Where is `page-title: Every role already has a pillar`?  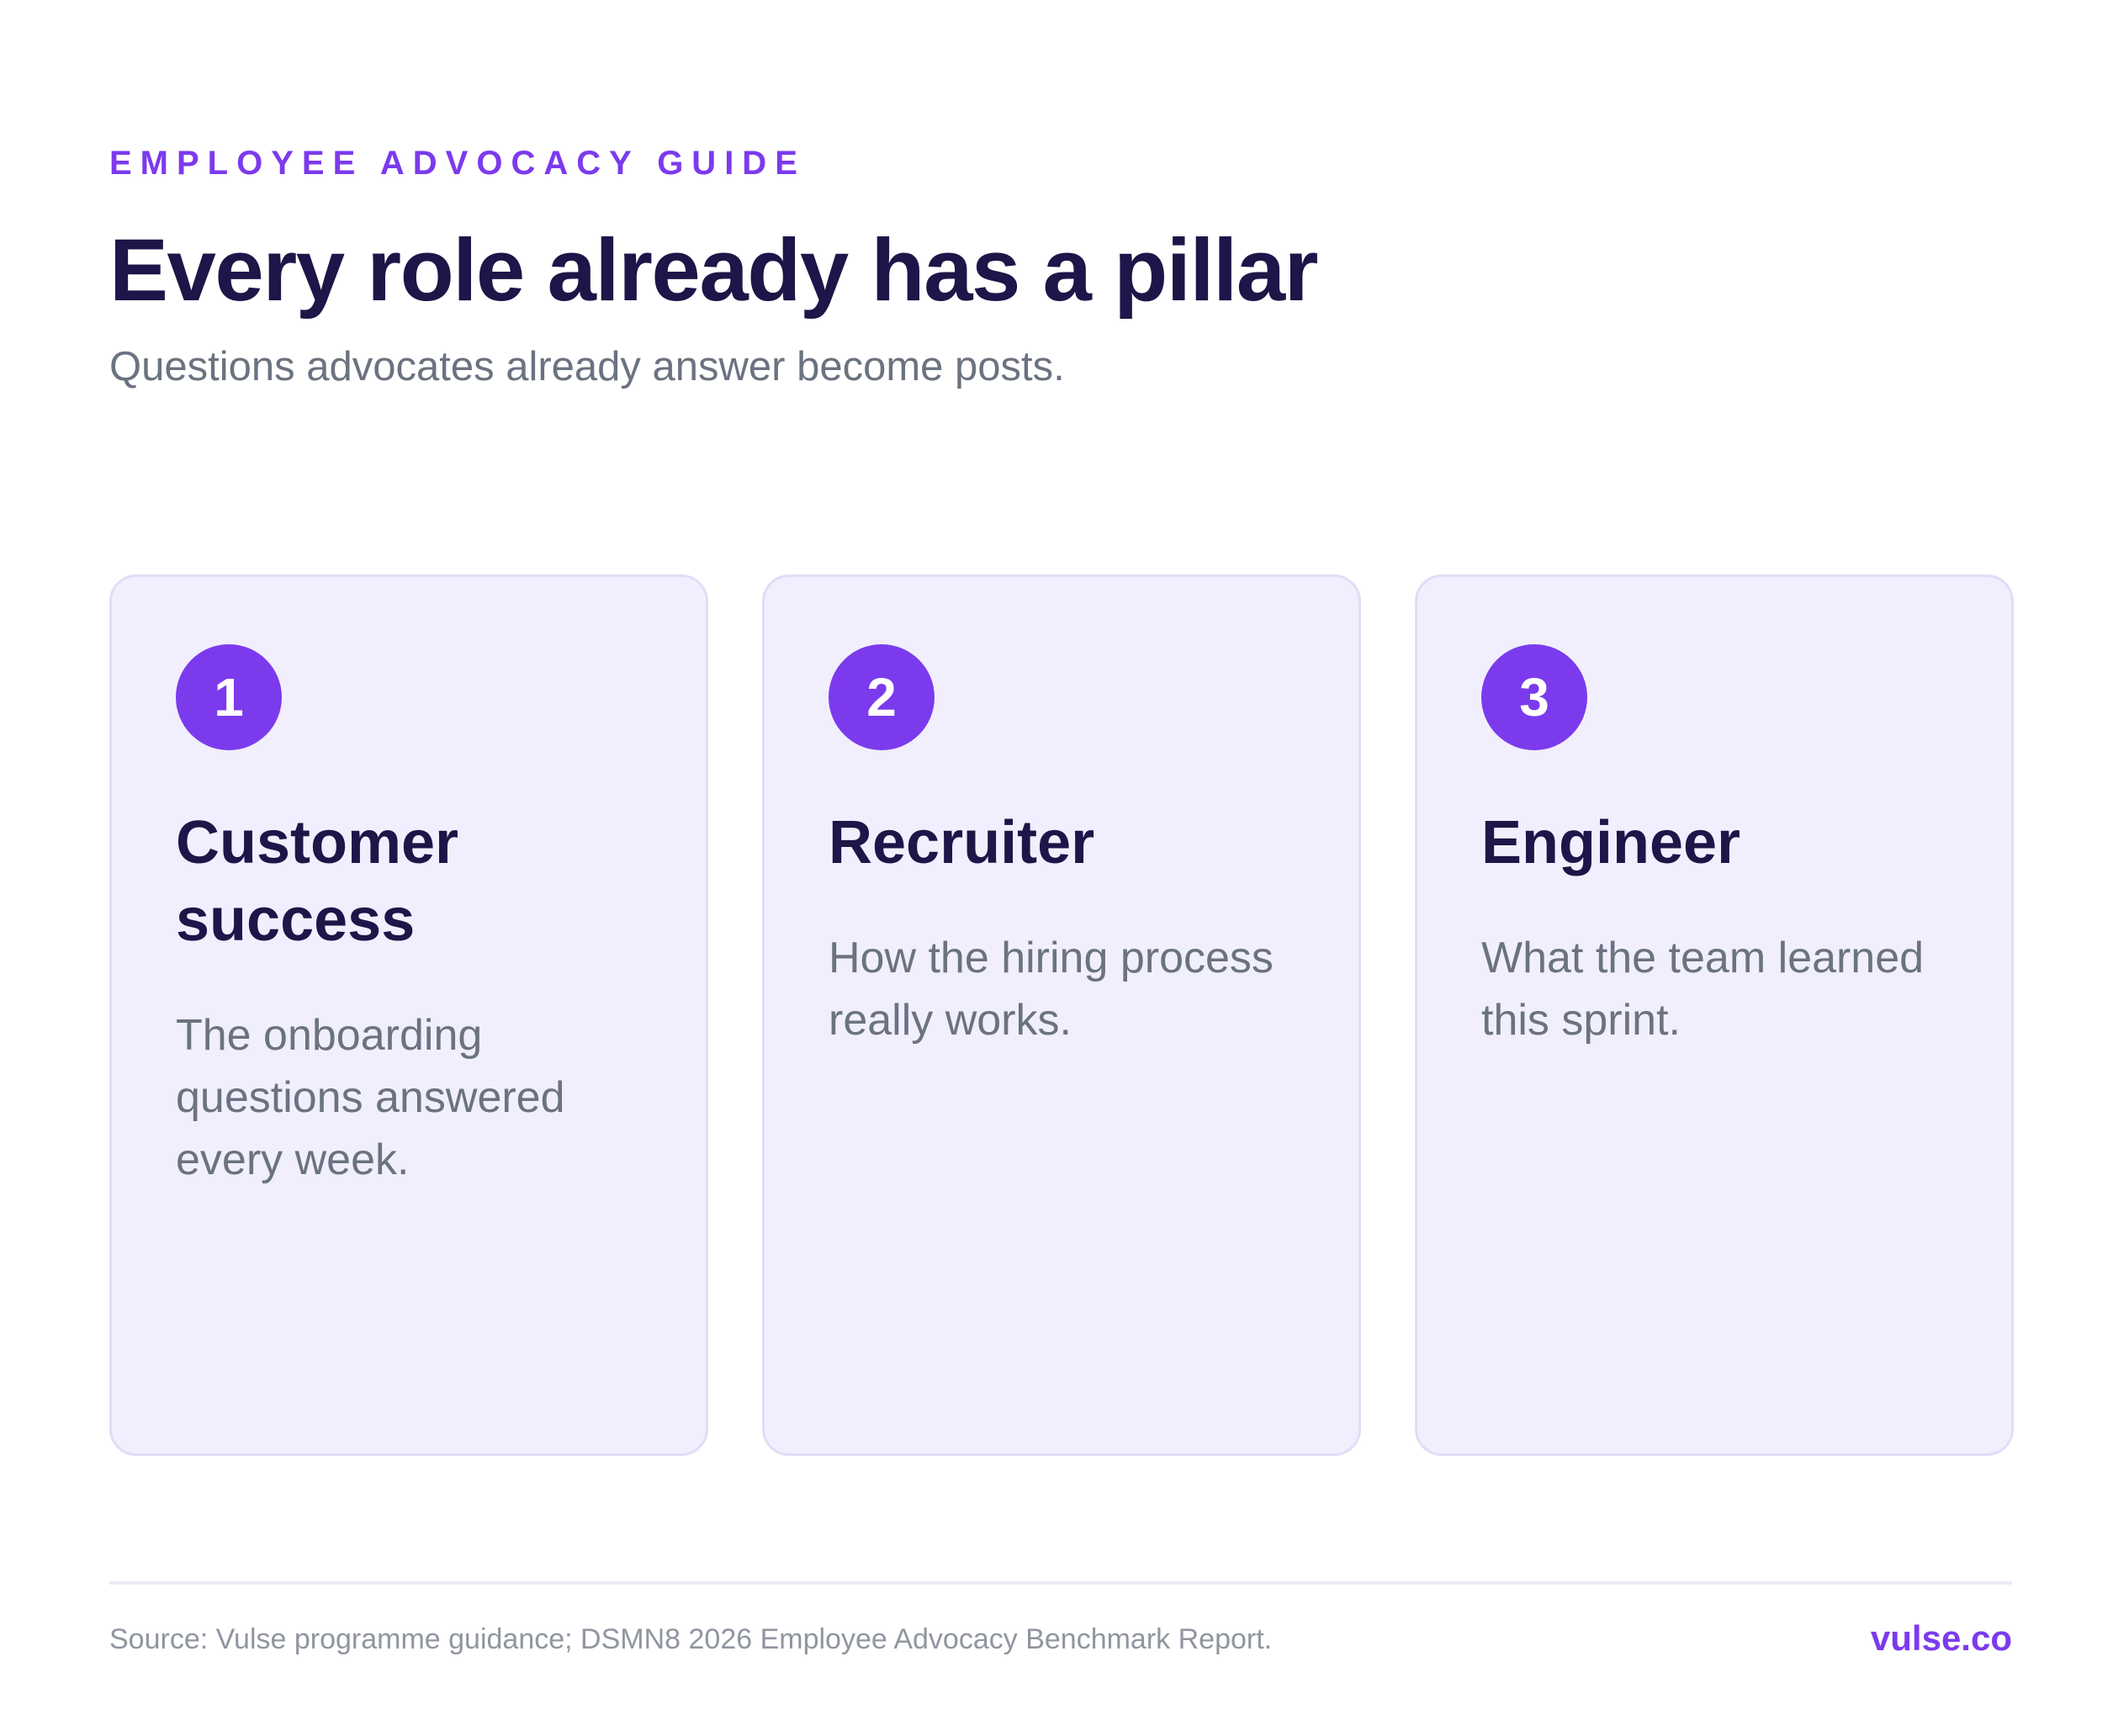 page-title: Every role already has a pillar is located at coordinates (714, 270).